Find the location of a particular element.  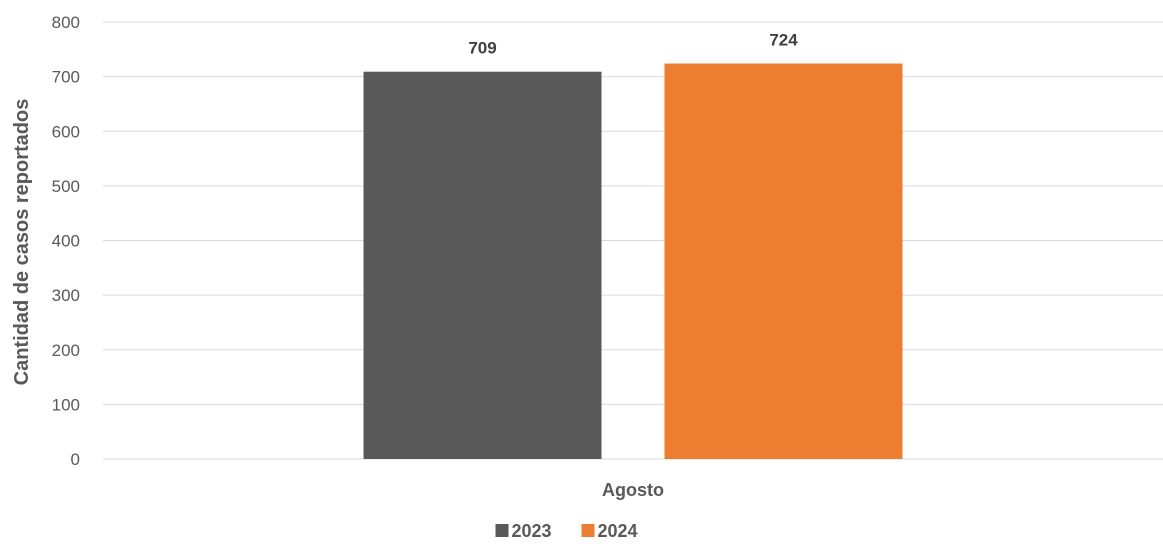

legend-label-2023: 2023 is located at coordinates (532, 531).